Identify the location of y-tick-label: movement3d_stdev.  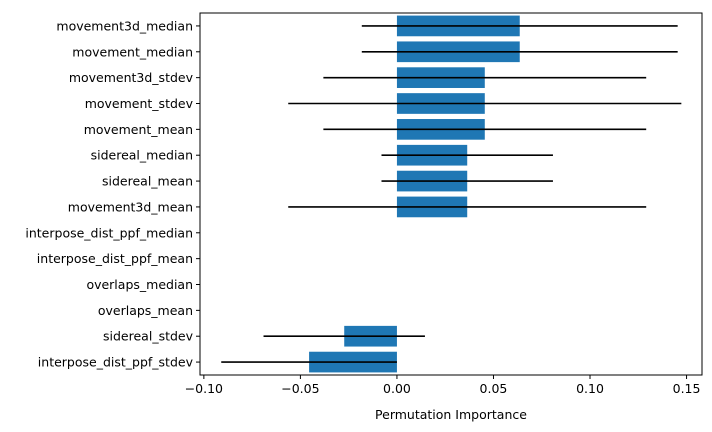
(131, 77).